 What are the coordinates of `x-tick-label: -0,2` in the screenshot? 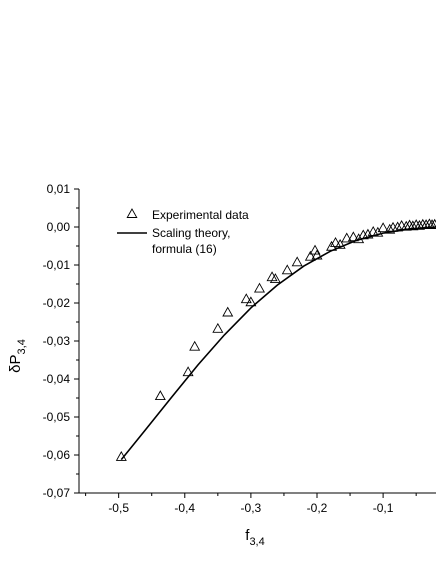 It's located at (317, 508).